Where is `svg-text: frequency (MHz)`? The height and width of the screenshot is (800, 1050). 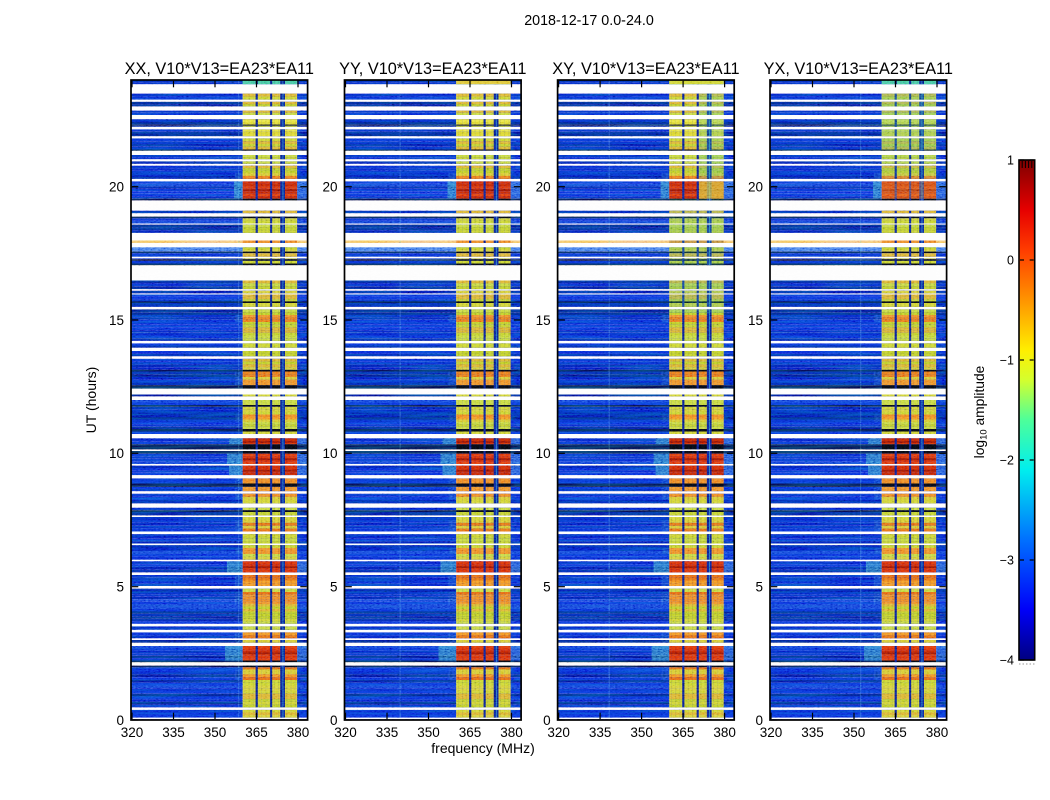
svg-text: frequency (MHz) is located at coordinates (482, 748).